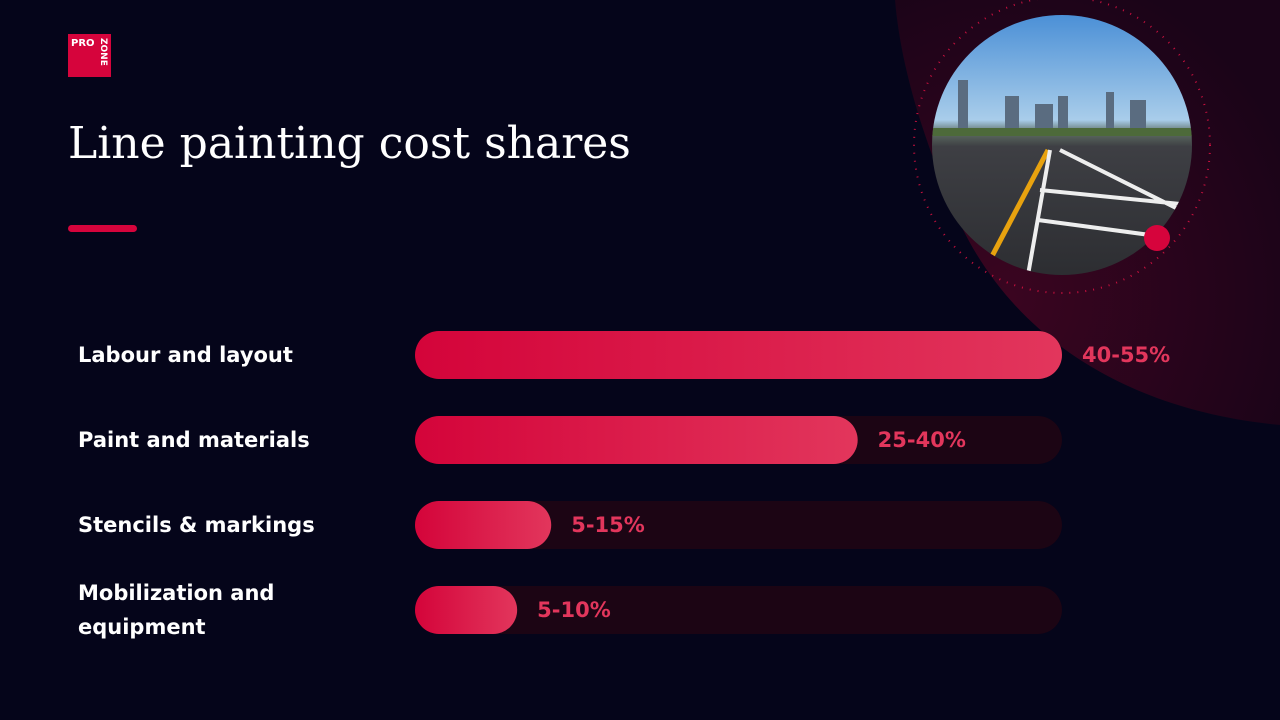 This screenshot has width=1280, height=720. What do you see at coordinates (1062, 147) in the screenshot?
I see `dotted-ring` at bounding box center [1062, 147].